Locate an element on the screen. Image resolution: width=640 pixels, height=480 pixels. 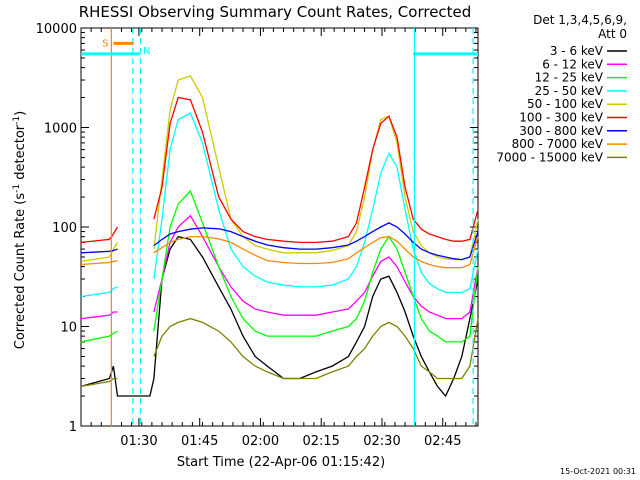
legend-label-0: 3 - 6 keV is located at coordinates (577, 51).